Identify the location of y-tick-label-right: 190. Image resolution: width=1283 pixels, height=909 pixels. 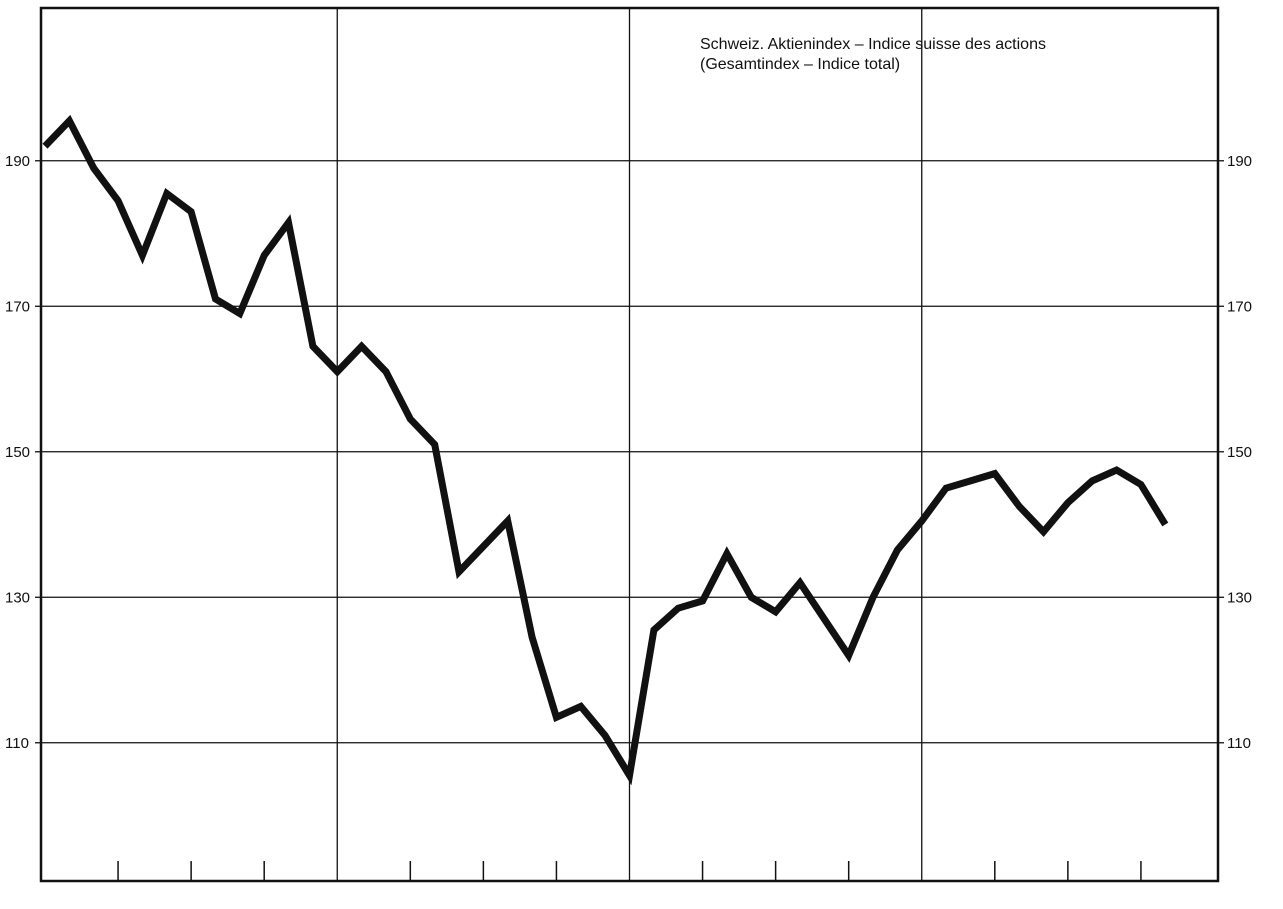
(1239, 161).